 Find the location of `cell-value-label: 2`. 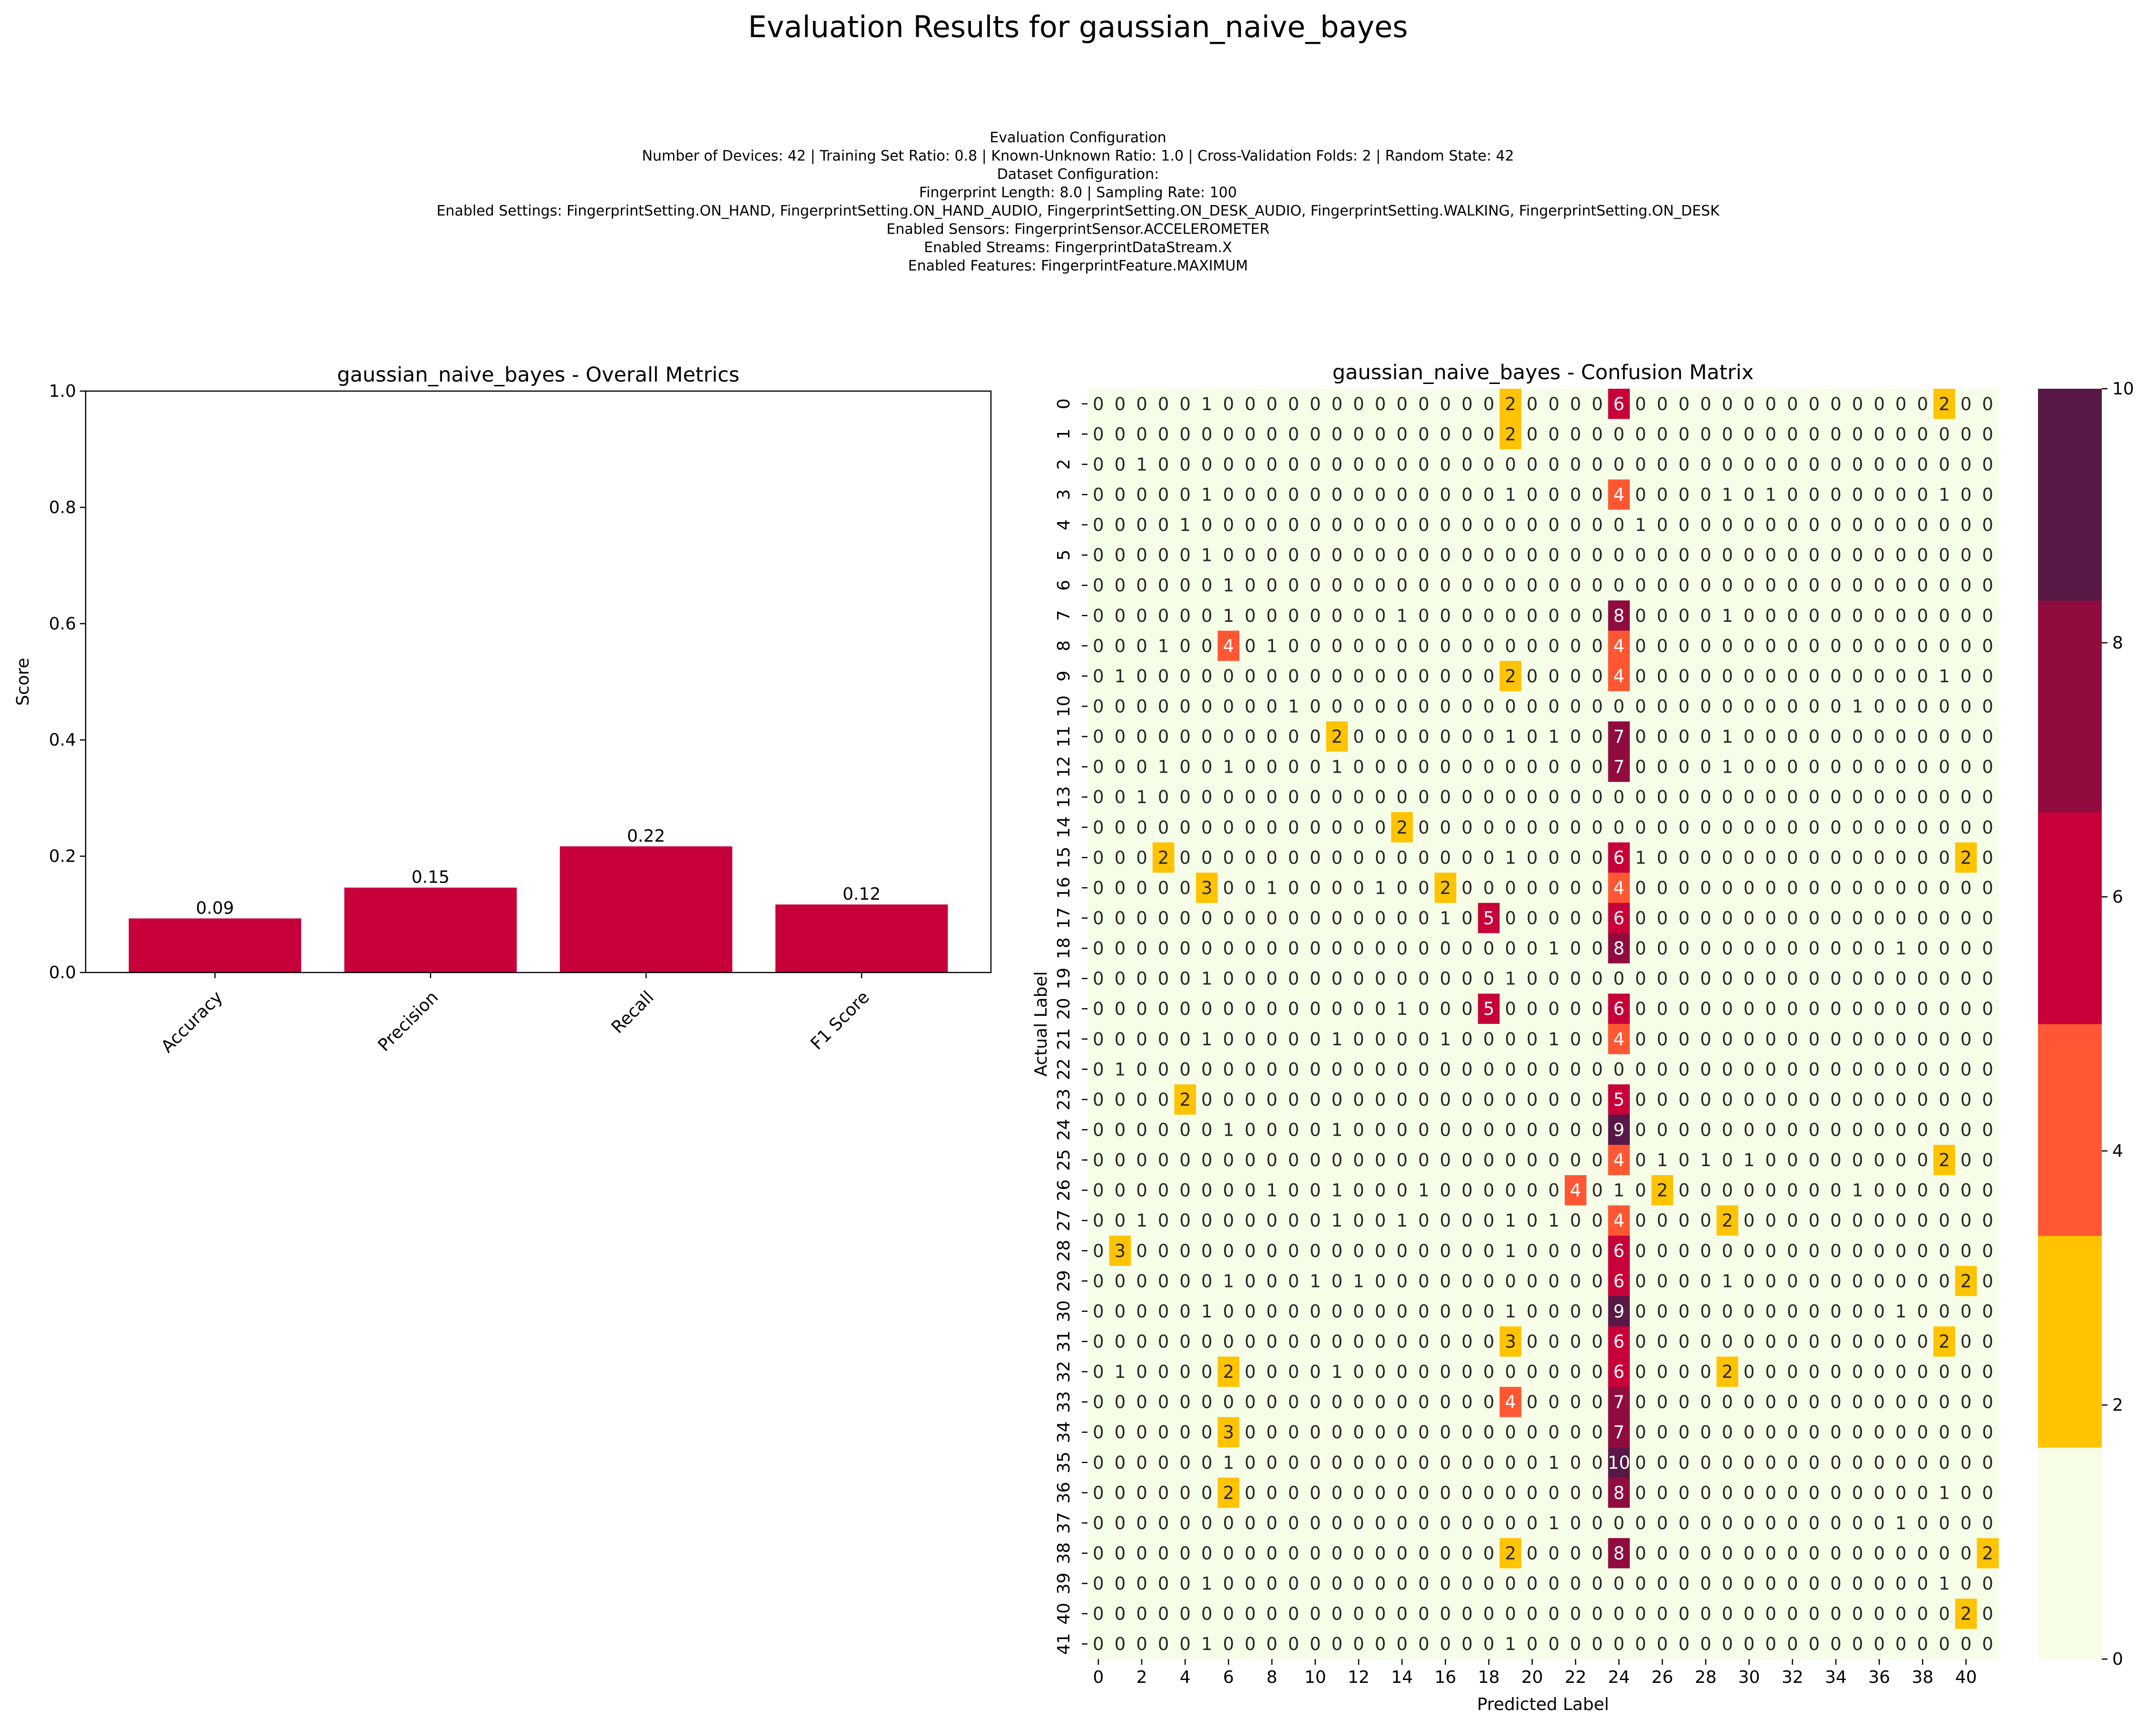

cell-value-label: 2 is located at coordinates (1727, 1220).